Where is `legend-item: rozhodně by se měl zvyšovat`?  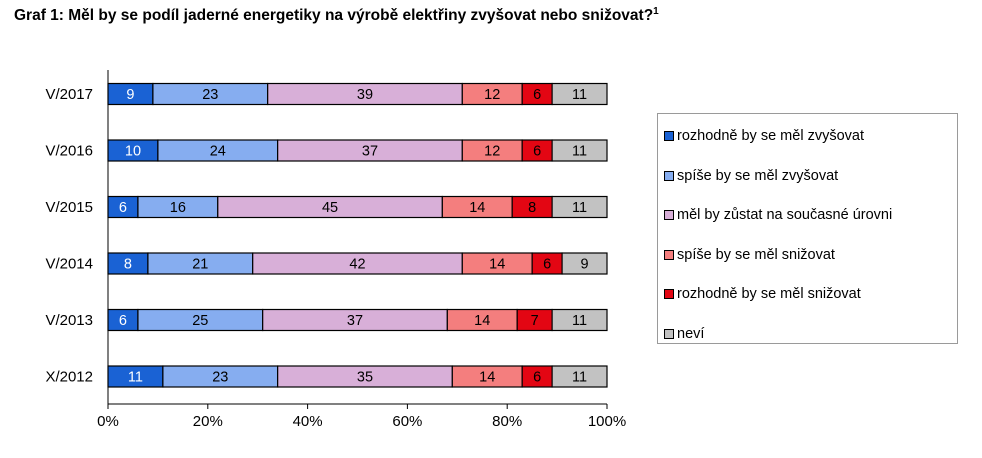
legend-item: rozhodně by se měl zvyšovat is located at coordinates (764, 136).